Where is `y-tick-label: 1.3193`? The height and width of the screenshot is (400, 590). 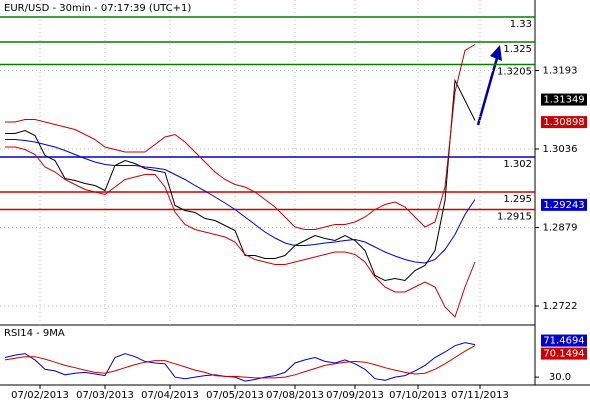
y-tick-label: 1.3193 is located at coordinates (560, 71).